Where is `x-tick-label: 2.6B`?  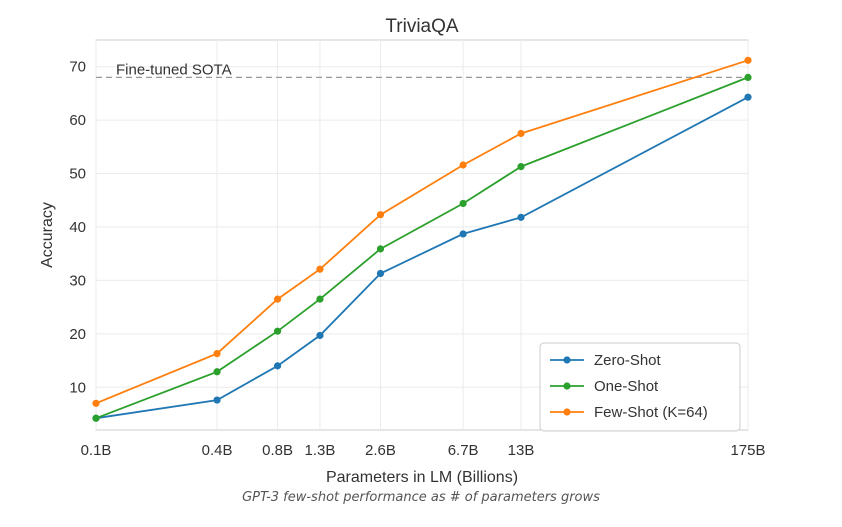 x-tick-label: 2.6B is located at coordinates (380, 450).